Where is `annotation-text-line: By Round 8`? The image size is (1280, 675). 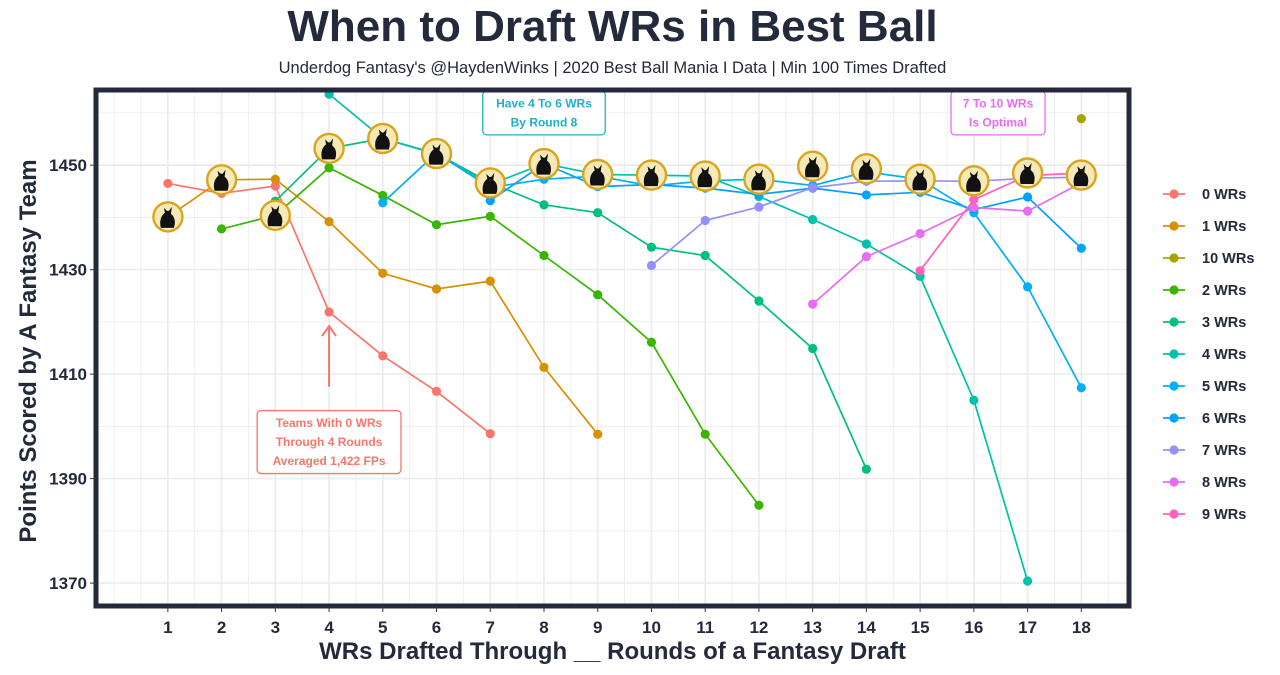 annotation-text-line: By Round 8 is located at coordinates (544, 122).